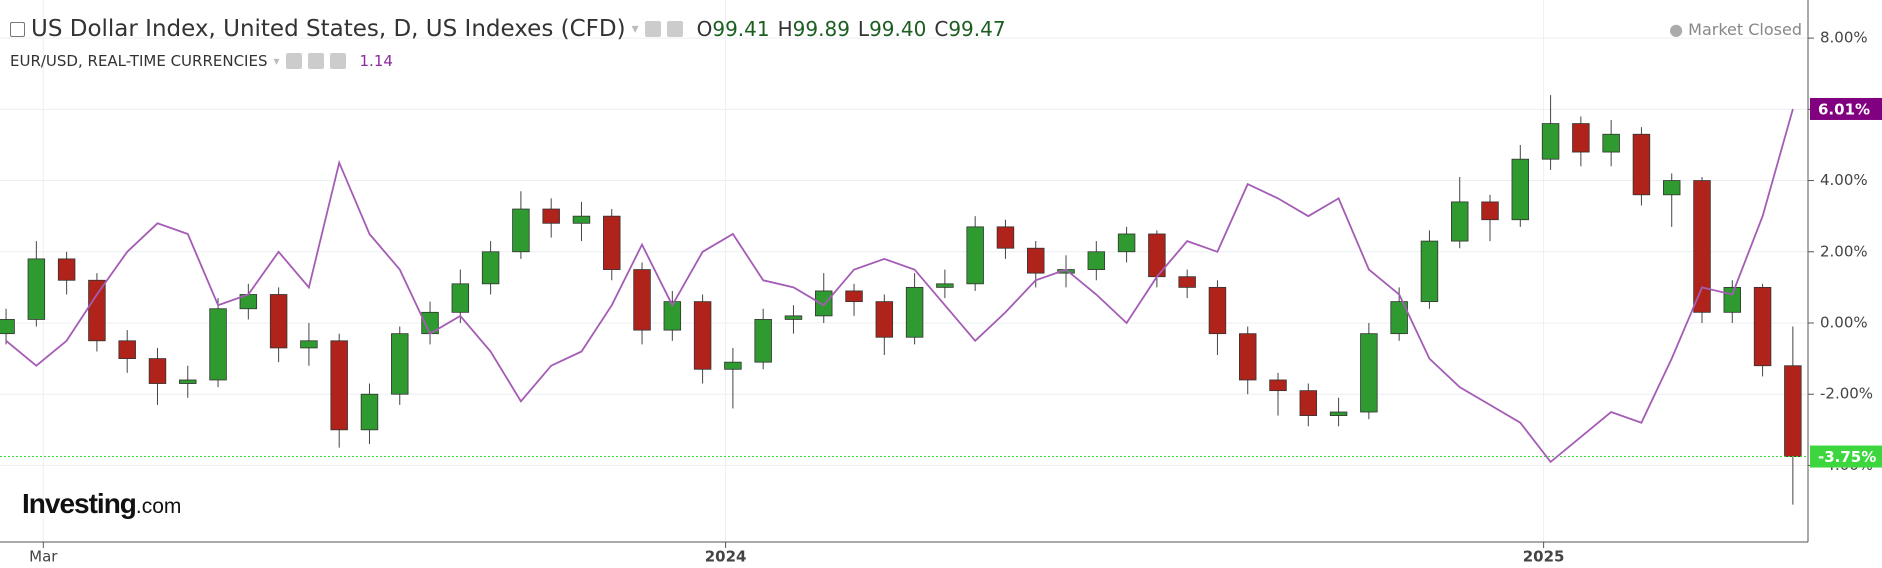  I want to click on quote-value: 99.40, so click(898, 29).